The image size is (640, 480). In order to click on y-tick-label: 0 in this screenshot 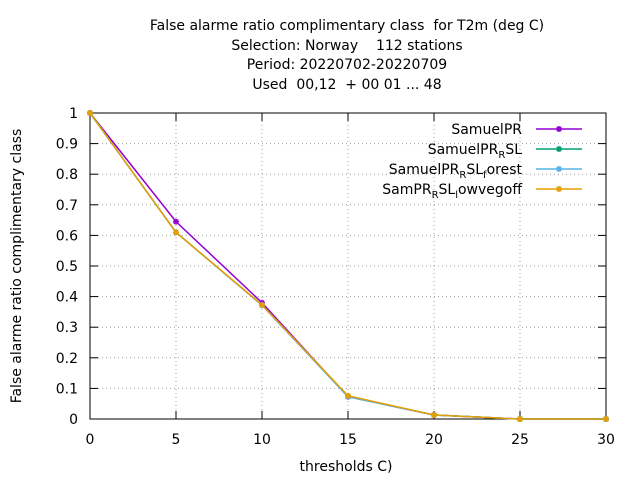, I will do `click(73, 420)`.